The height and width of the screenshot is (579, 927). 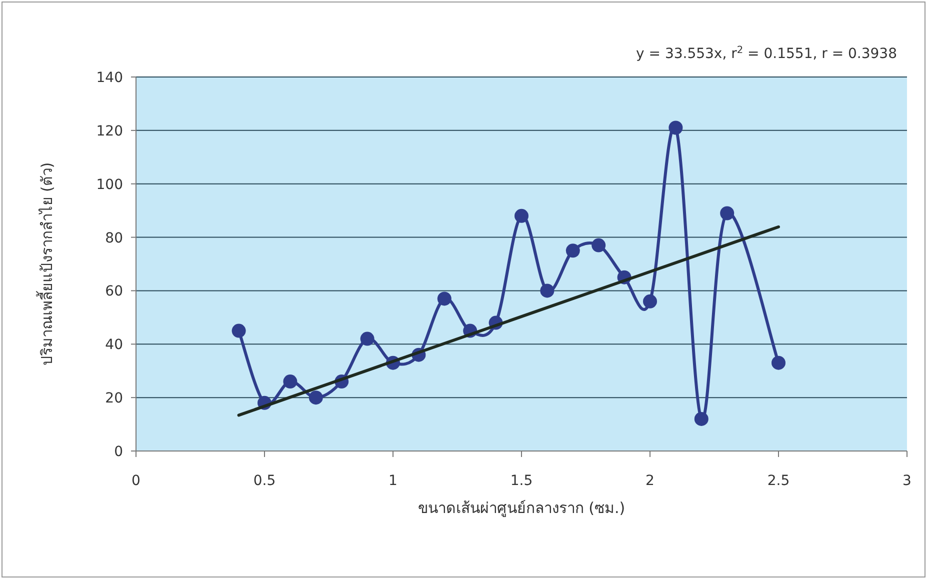 What do you see at coordinates (766, 53) in the screenshot?
I see `text: y = 33.553x, r$^{2}$ = 0.1551, r = 0.3938` at bounding box center [766, 53].